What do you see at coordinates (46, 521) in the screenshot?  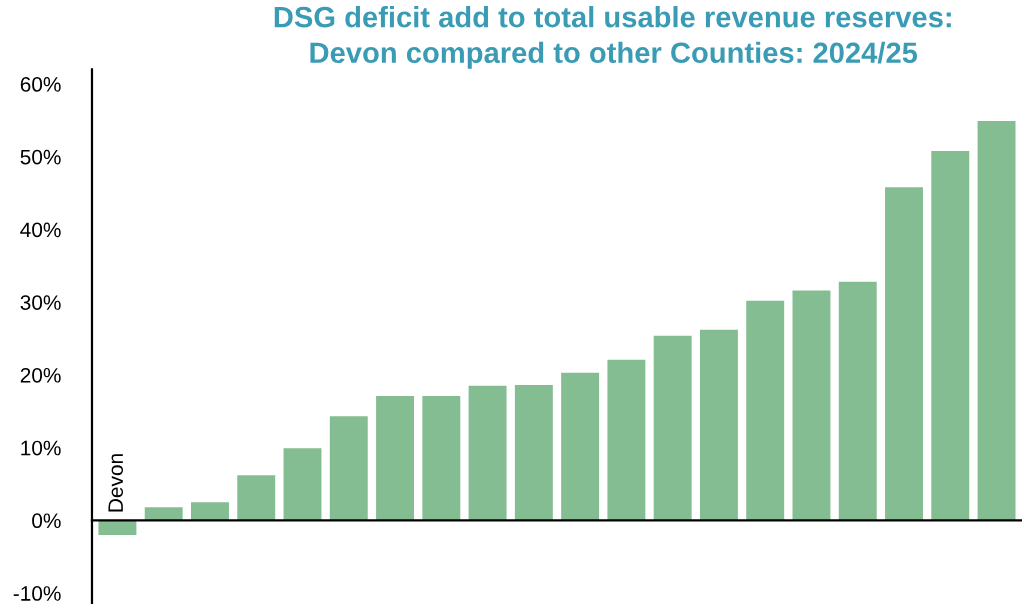 I see `y-tick-label: 0%` at bounding box center [46, 521].